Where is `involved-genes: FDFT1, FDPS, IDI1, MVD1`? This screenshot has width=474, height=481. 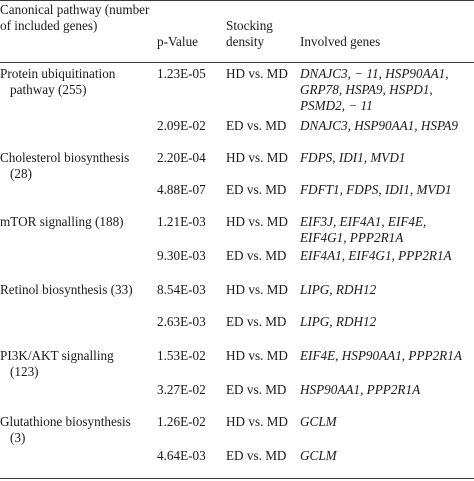 involved-genes: FDFT1, FDPS, IDI1, MVD1 is located at coordinates (376, 189).